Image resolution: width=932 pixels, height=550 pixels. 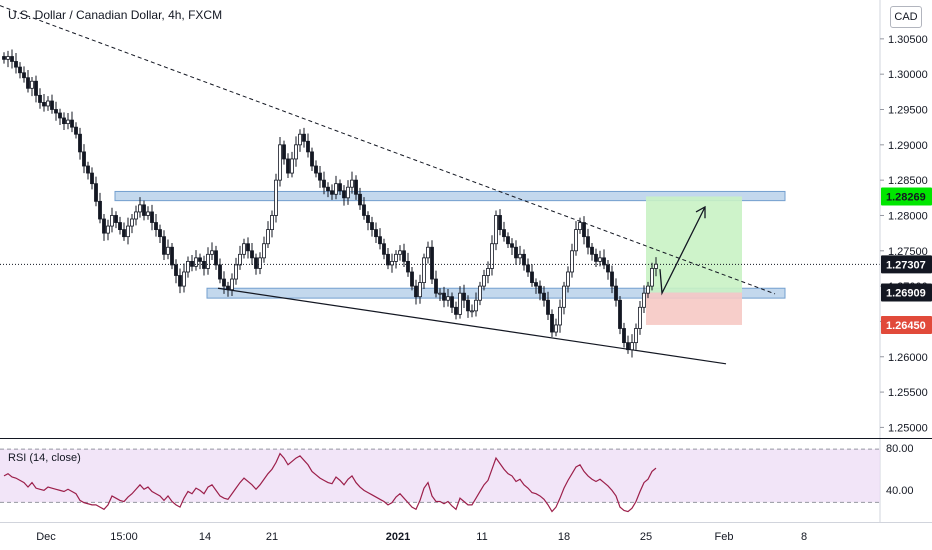 What do you see at coordinates (804, 537) in the screenshot?
I see `time-tick-label: 8` at bounding box center [804, 537].